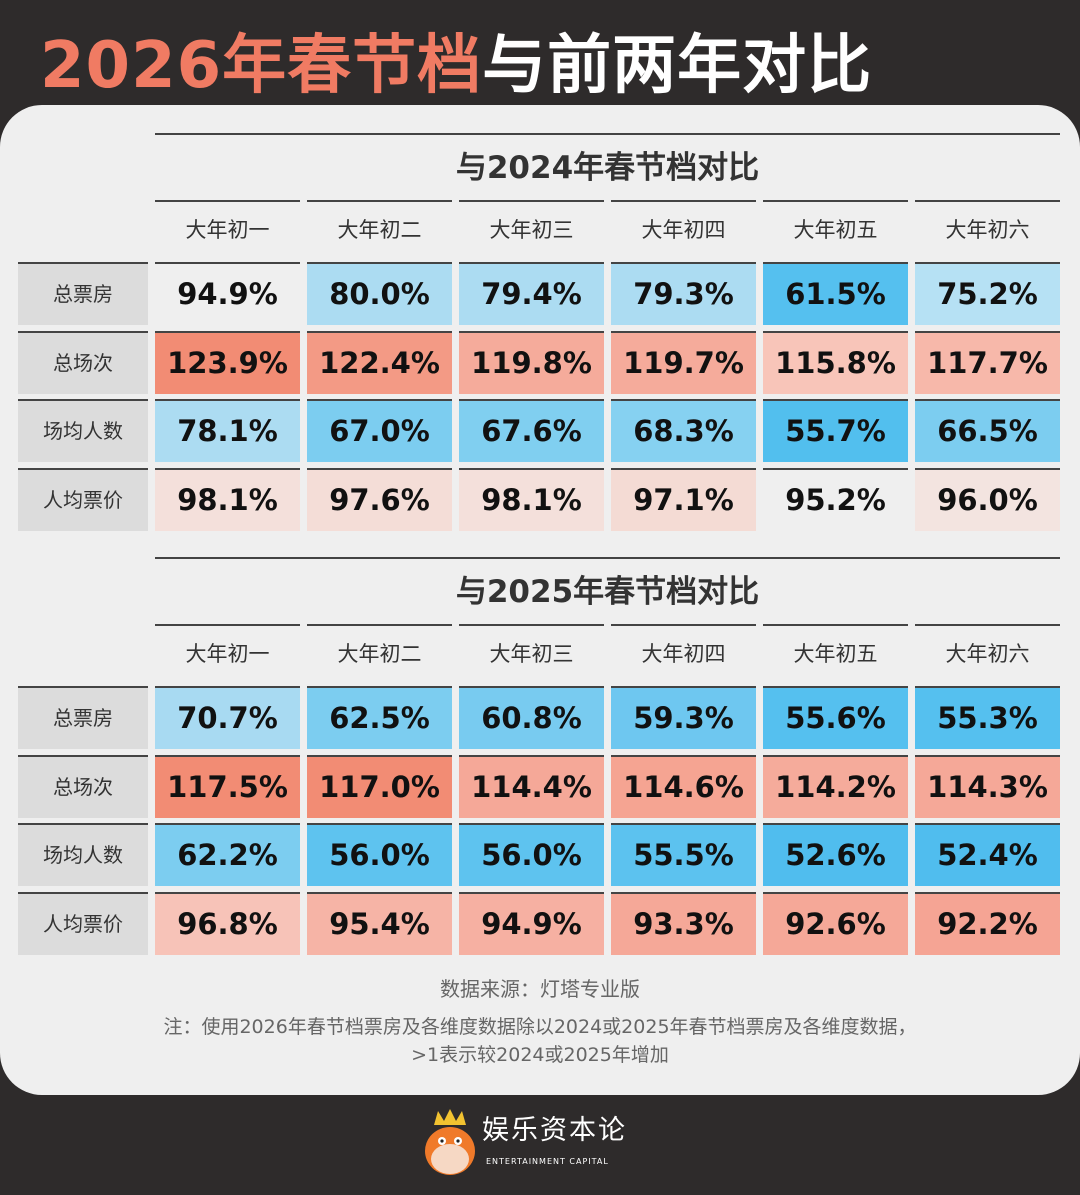 Image resolution: width=1080 pixels, height=1195 pixels. I want to click on table-cell: 79.4%, so click(531, 293).